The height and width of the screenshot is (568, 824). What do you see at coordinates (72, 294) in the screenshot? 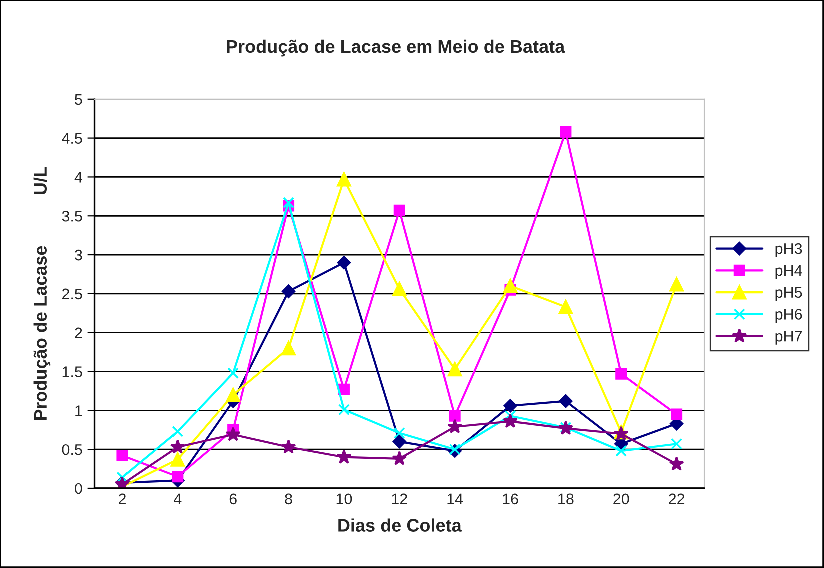
I see `y-tick-label: 2.5` at bounding box center [72, 294].